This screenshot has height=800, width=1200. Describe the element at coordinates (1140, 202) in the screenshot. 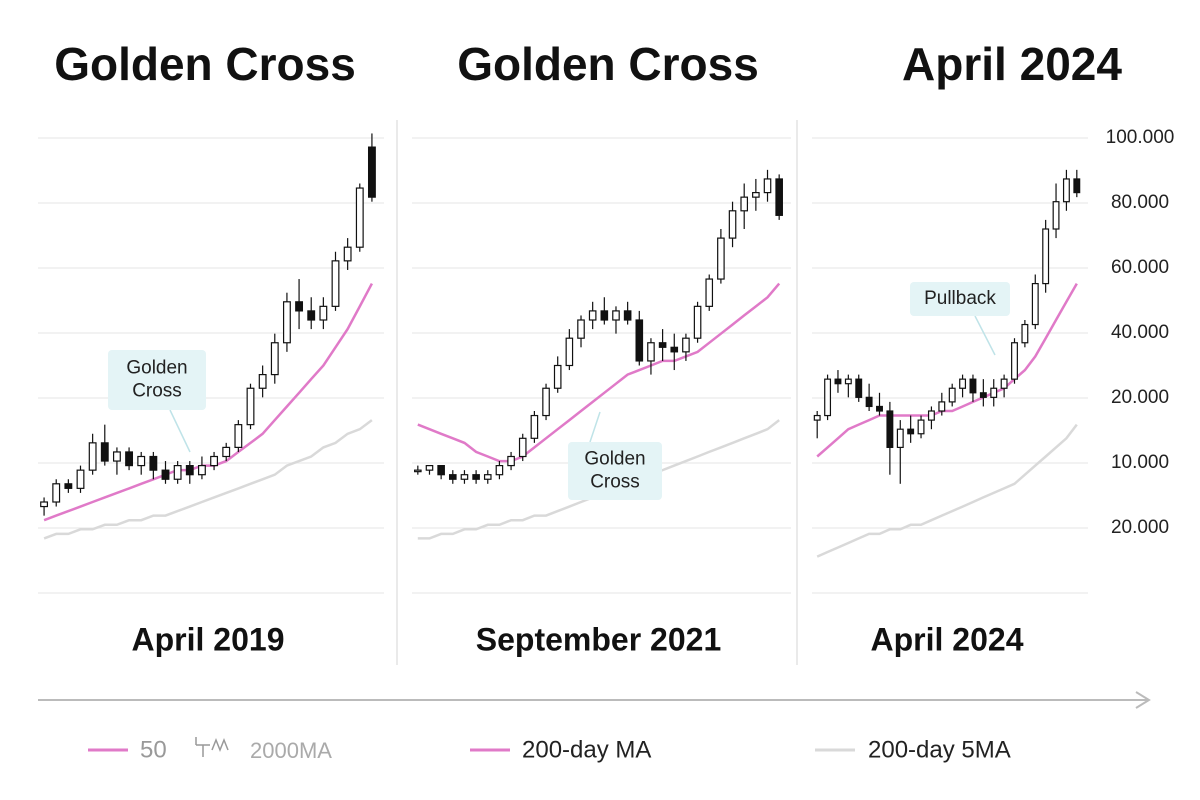

I see `y-axis-label: 80.000` at that location.